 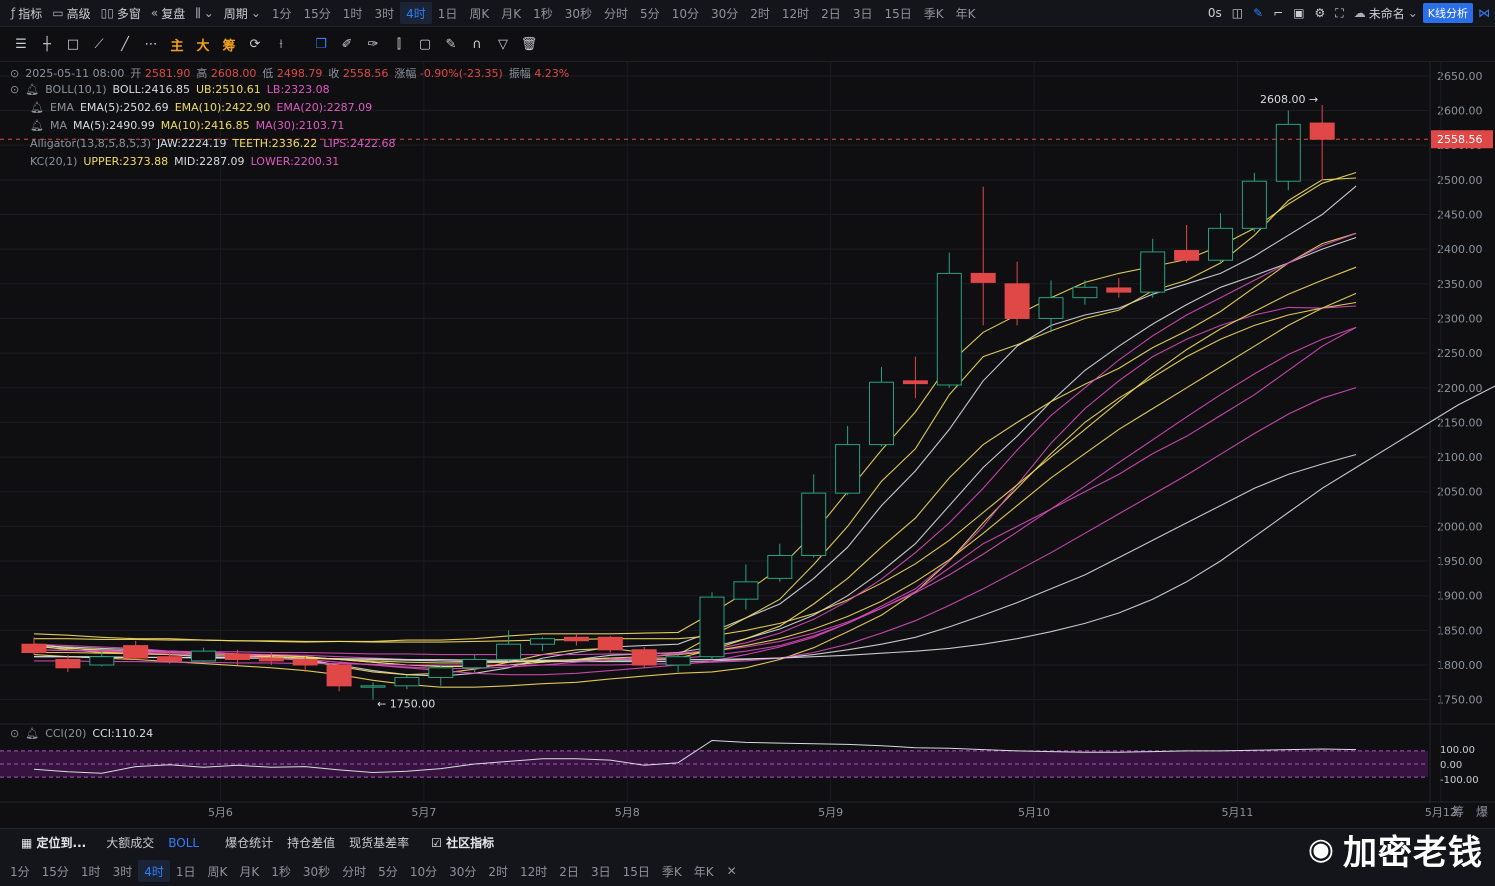 I want to click on candles-icon: ⫿, so click(x=399, y=44).